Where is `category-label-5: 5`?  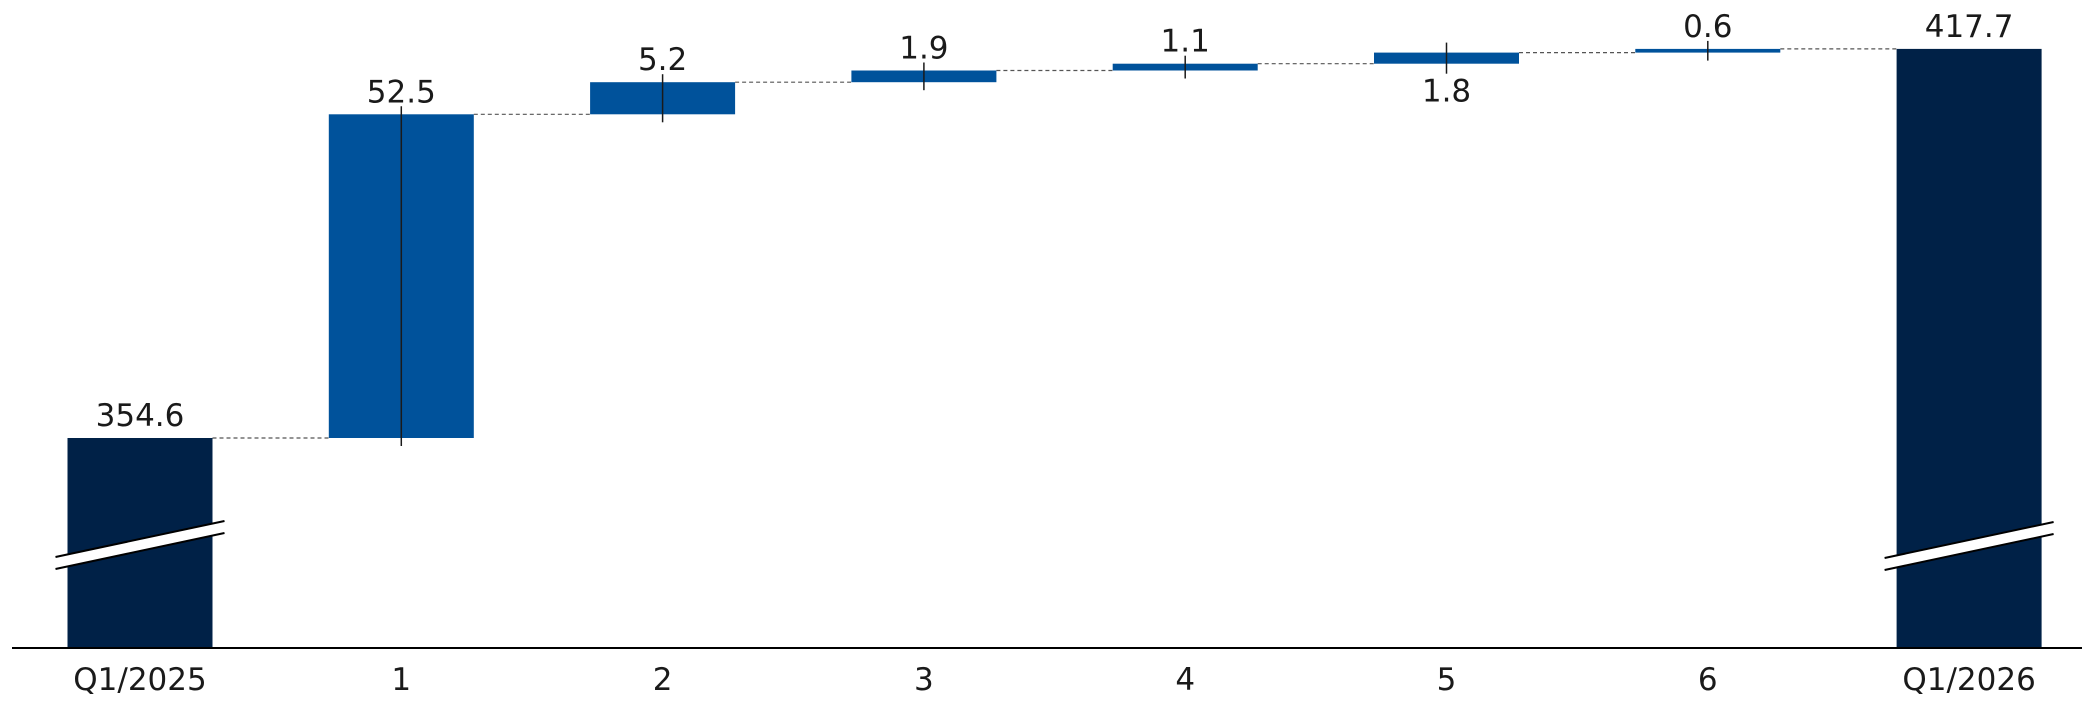
category-label-5: 5 is located at coordinates (1447, 680).